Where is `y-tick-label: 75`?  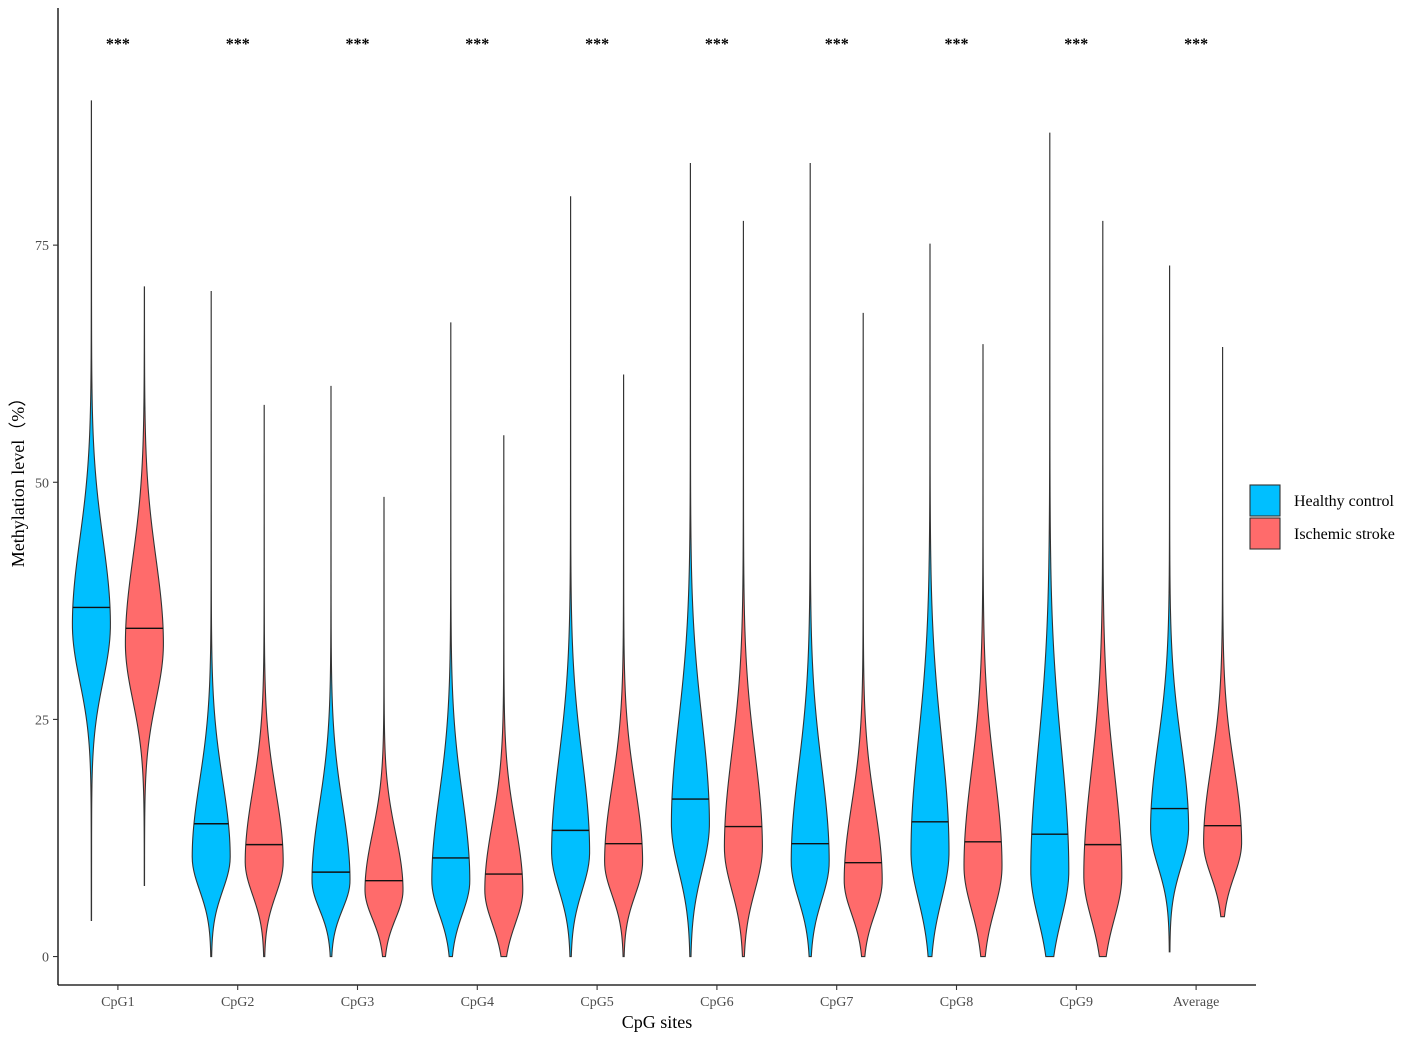
y-tick-label: 75 is located at coordinates (42, 246).